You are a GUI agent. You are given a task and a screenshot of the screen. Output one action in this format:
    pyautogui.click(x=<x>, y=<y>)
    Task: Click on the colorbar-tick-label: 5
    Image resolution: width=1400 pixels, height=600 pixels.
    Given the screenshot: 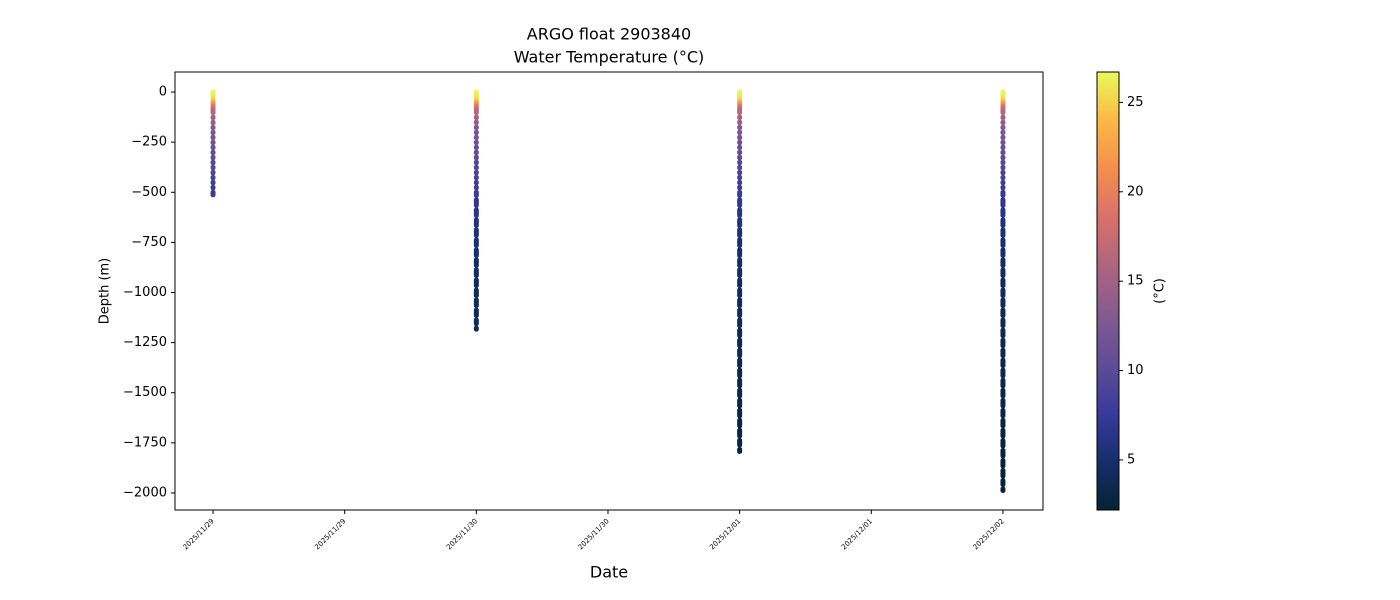 What is the action you would take?
    pyautogui.click(x=1131, y=459)
    